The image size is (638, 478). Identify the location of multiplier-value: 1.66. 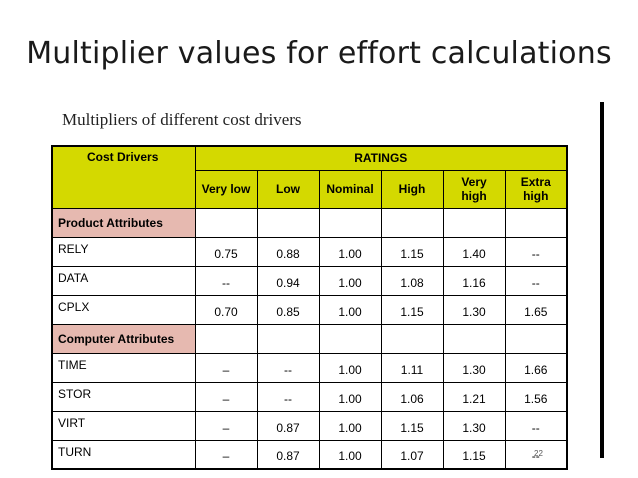
(536, 367).